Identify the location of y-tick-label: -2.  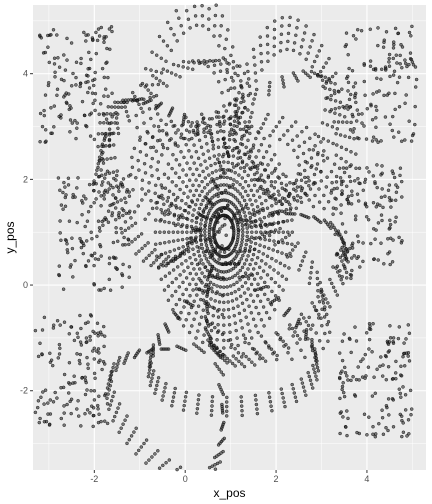
(24, 391).